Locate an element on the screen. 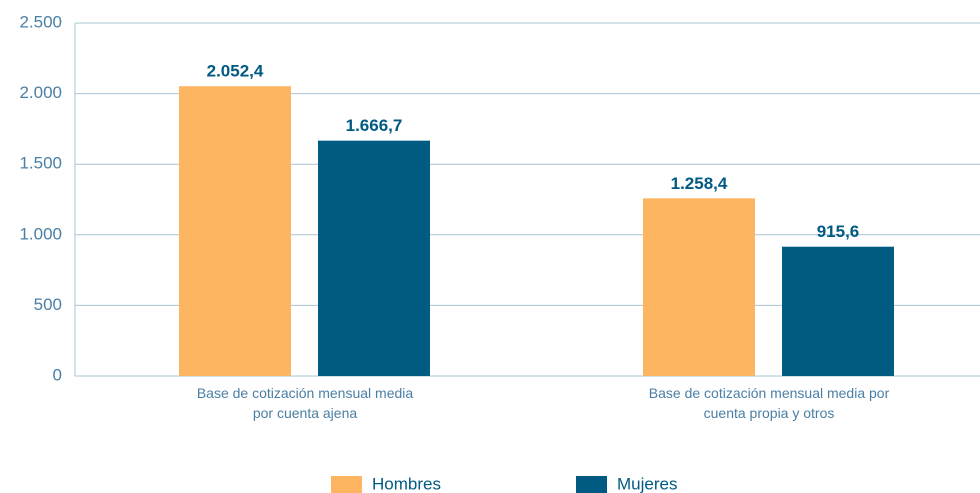 Image resolution: width=980 pixels, height=493 pixels. y-tick-label: 1.000 is located at coordinates (40, 233).